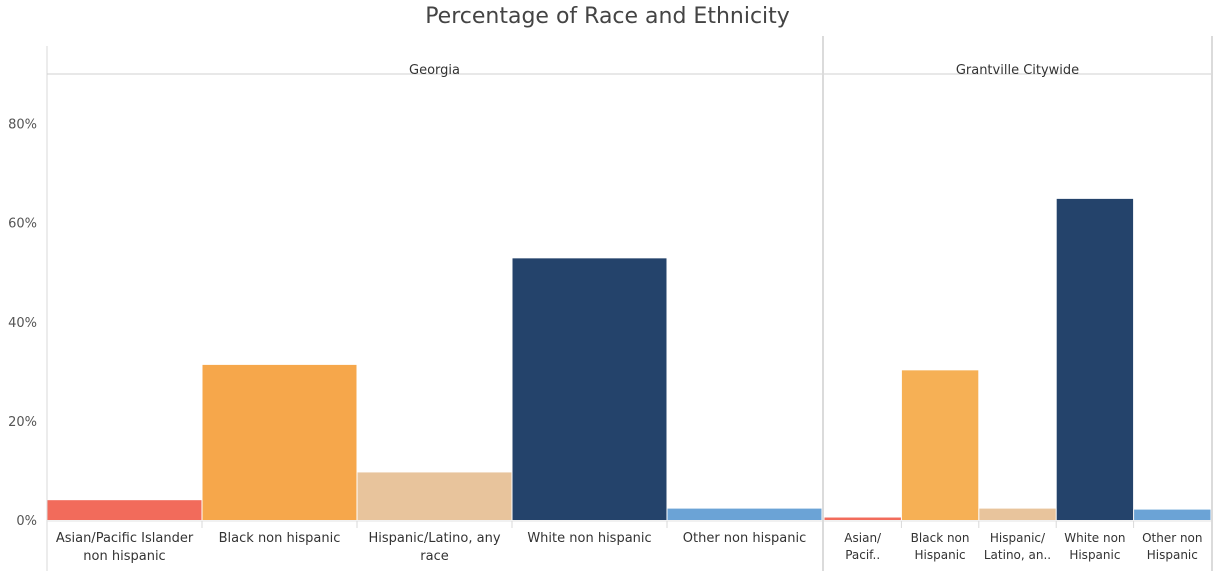 This screenshot has height=571, width=1215. What do you see at coordinates (125, 538) in the screenshot?
I see `x-category-label: Asian/Pacific Islander` at bounding box center [125, 538].